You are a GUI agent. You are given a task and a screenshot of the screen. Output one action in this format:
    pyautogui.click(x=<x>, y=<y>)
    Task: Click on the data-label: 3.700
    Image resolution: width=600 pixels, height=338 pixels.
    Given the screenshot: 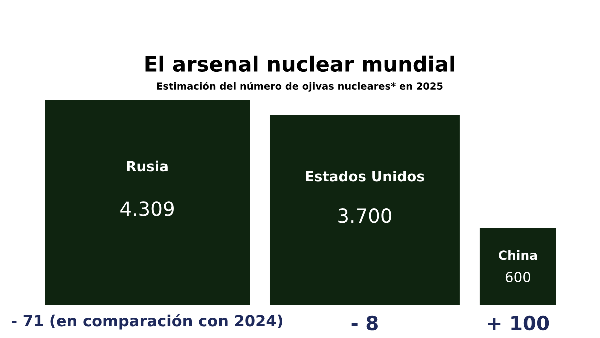 What is the action you would take?
    pyautogui.click(x=365, y=216)
    